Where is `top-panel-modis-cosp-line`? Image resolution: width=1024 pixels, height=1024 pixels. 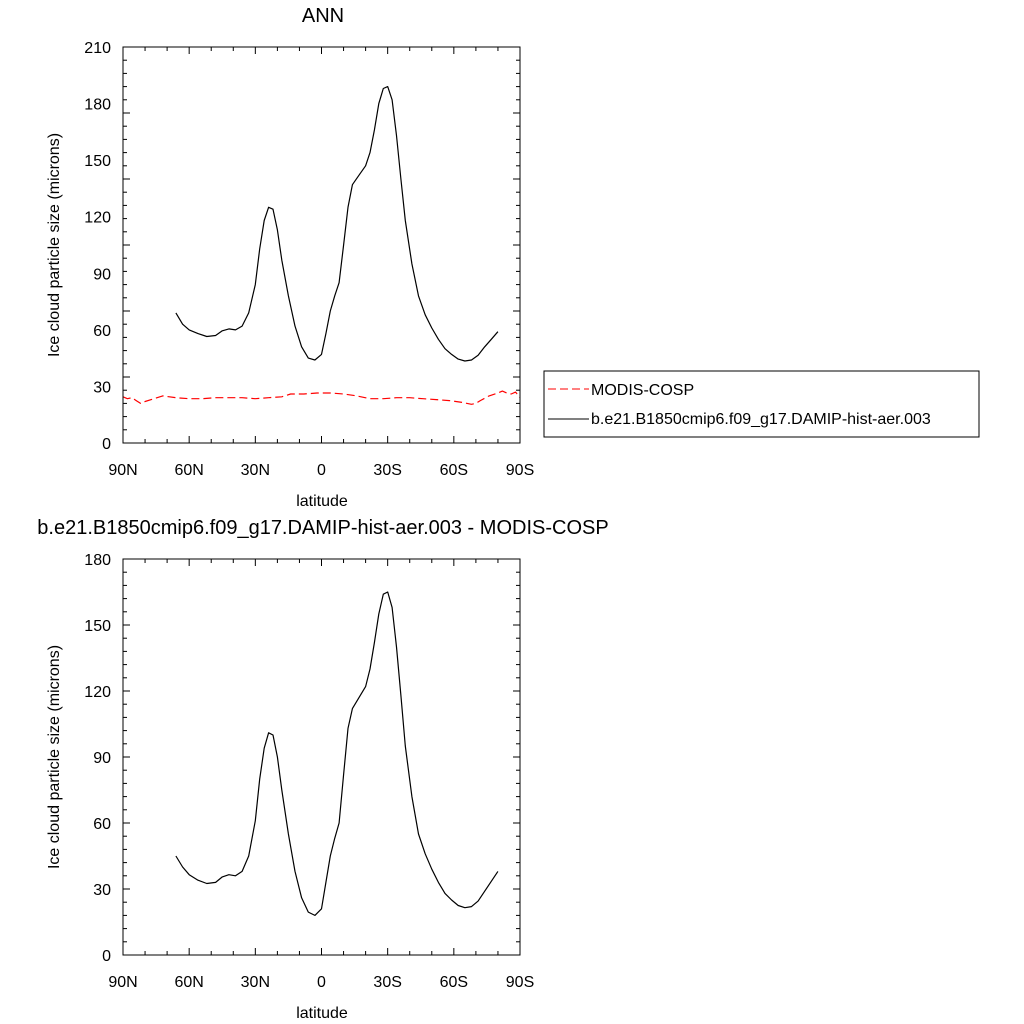 top-panel-modis-cosp-line is located at coordinates (321, 397).